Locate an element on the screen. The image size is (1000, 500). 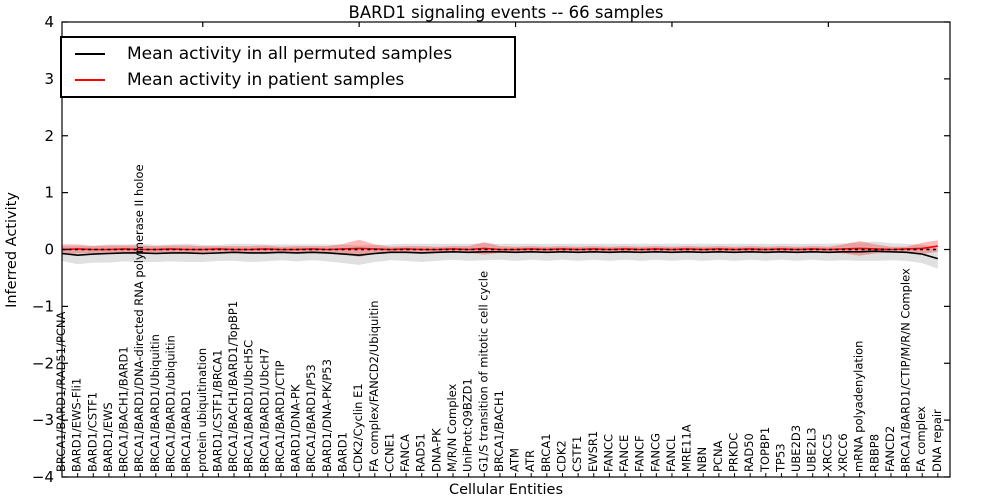
legend-item-permuted: Mean activity in all permuted samples is located at coordinates (291, 54).